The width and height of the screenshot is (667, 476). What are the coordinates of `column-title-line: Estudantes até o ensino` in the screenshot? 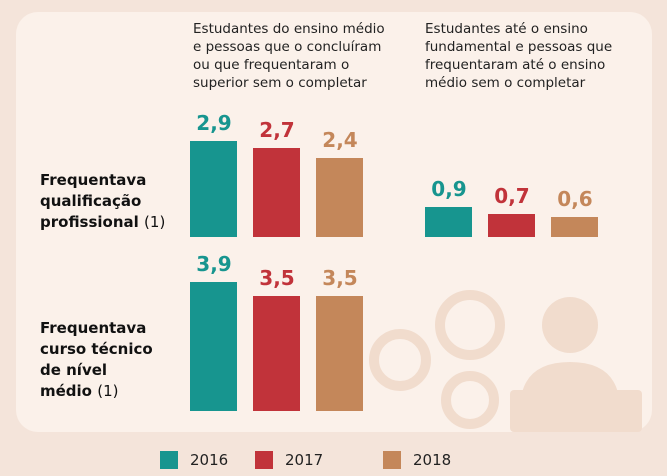 It's located at (506, 29).